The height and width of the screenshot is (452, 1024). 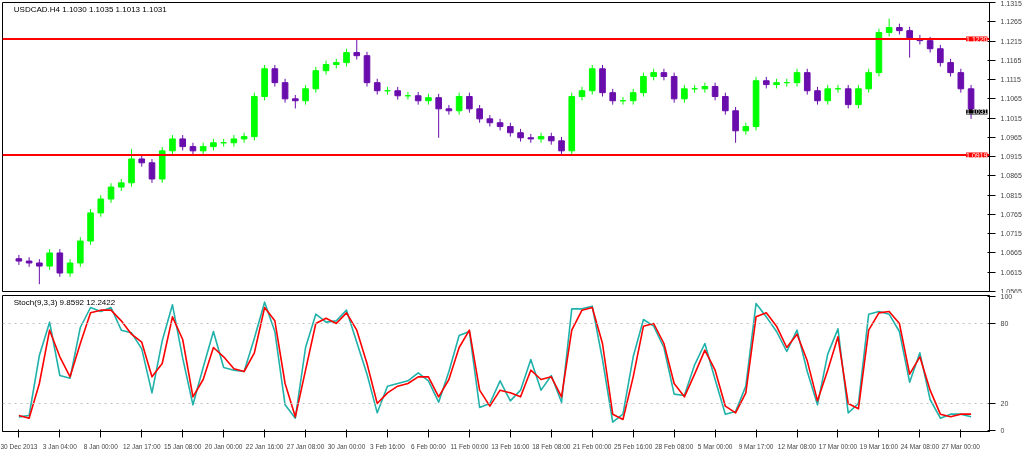 I want to click on chart-title: Stoch(9,3,3) 9.8592 12.2422, so click(x=64, y=302).